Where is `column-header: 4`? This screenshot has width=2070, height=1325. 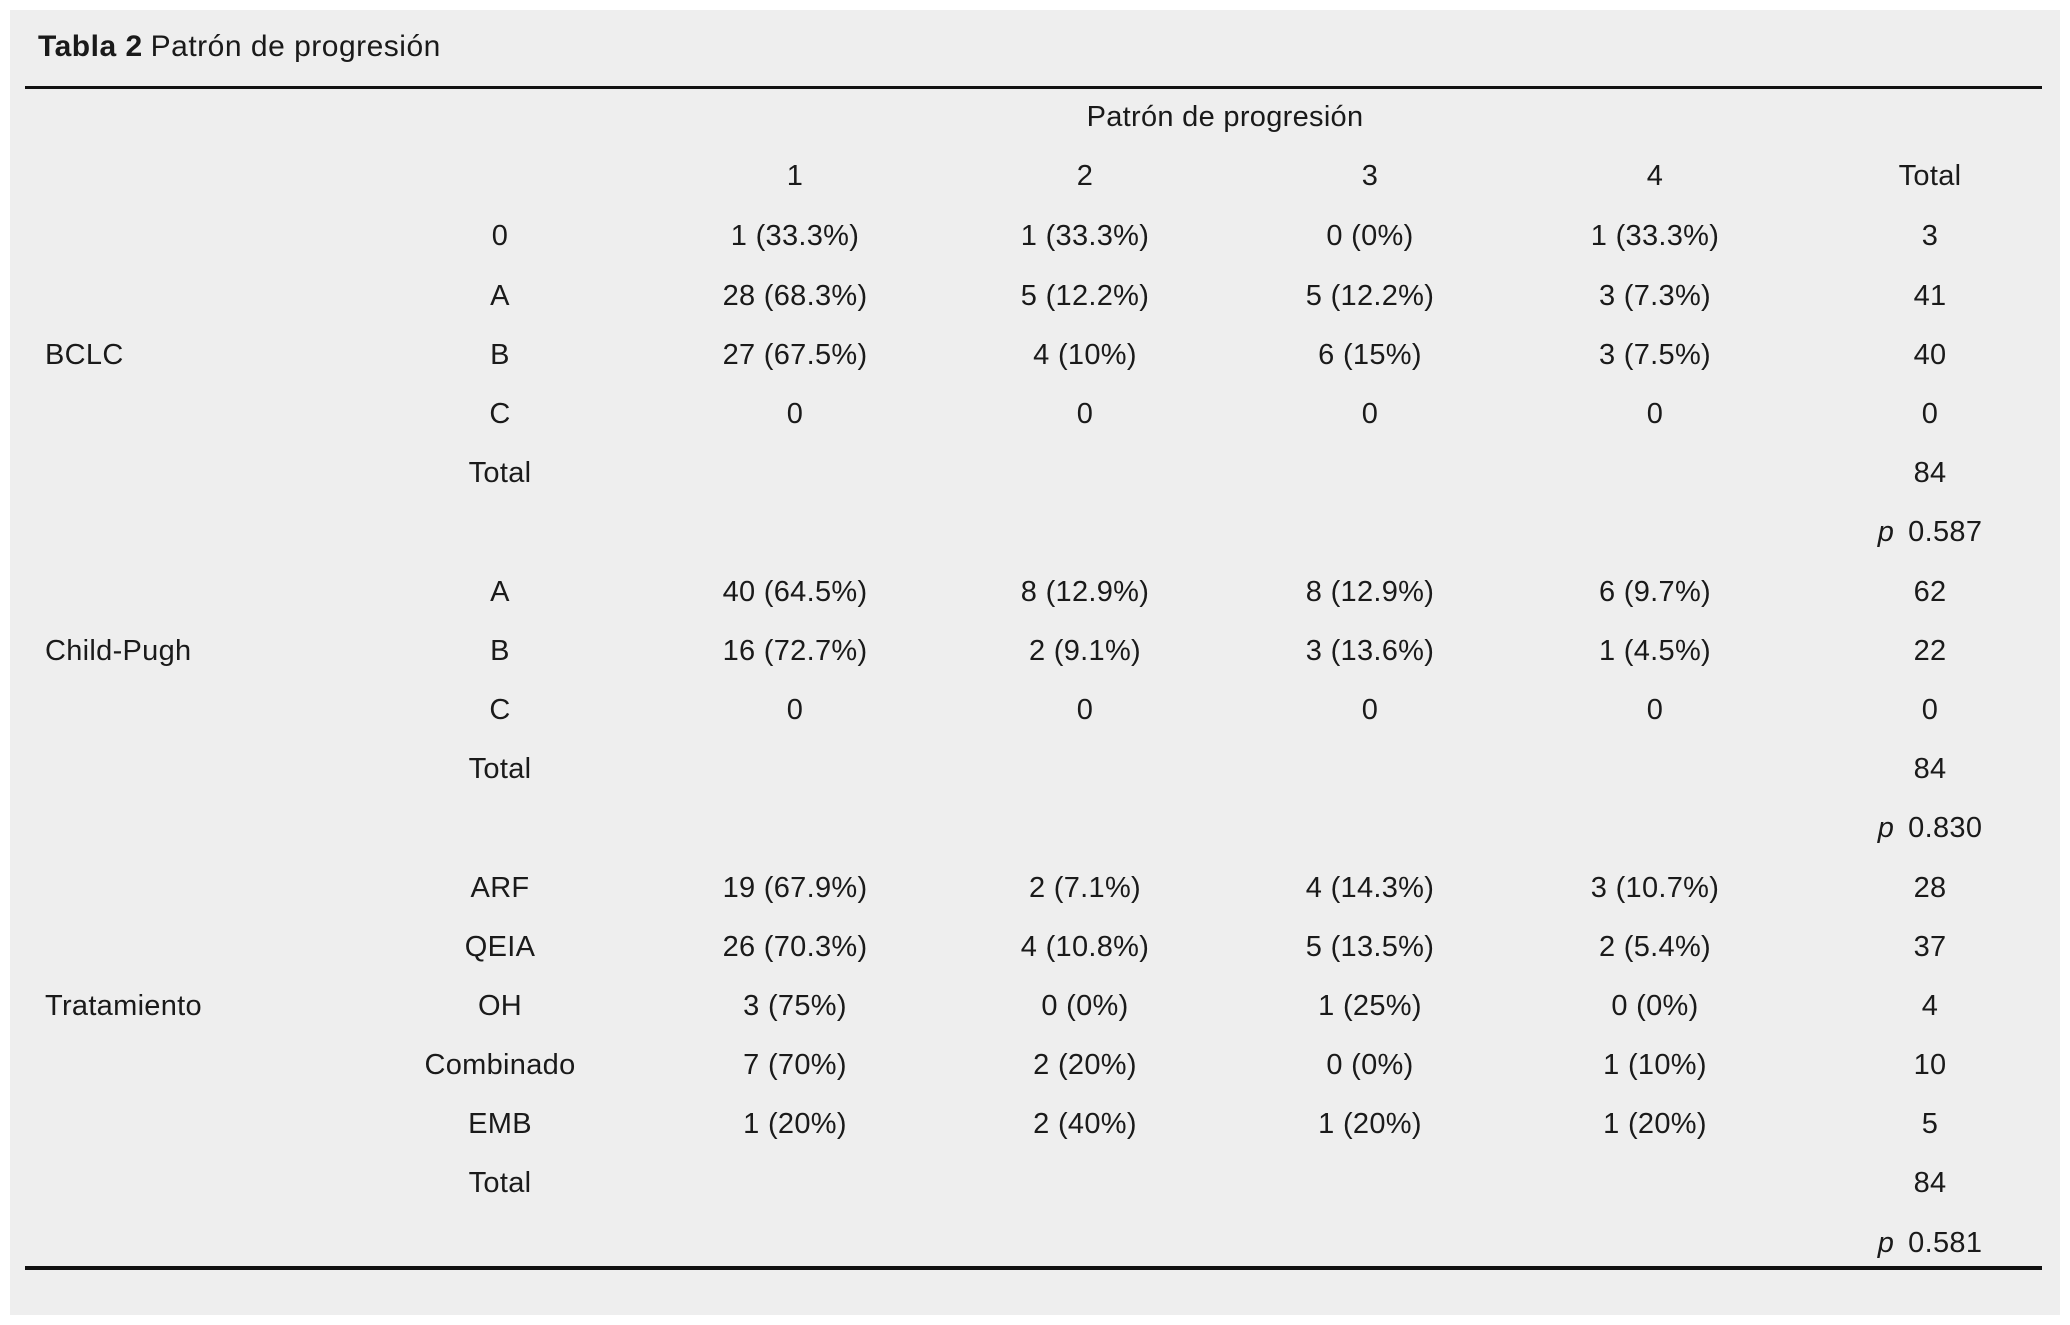 column-header: 4 is located at coordinates (1655, 175).